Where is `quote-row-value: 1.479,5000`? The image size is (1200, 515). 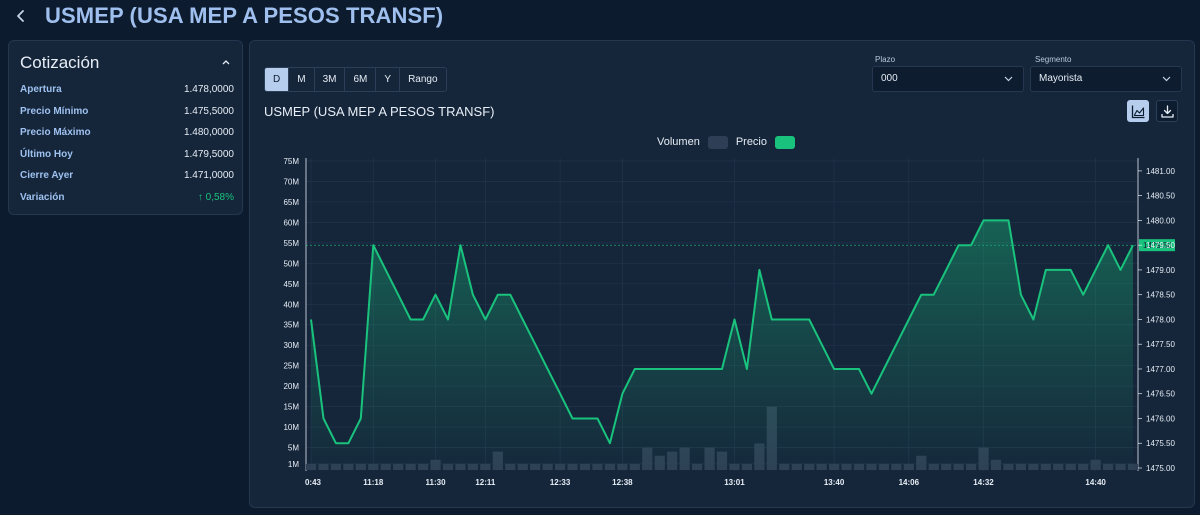 quote-row-value: 1.479,5000 is located at coordinates (208, 154).